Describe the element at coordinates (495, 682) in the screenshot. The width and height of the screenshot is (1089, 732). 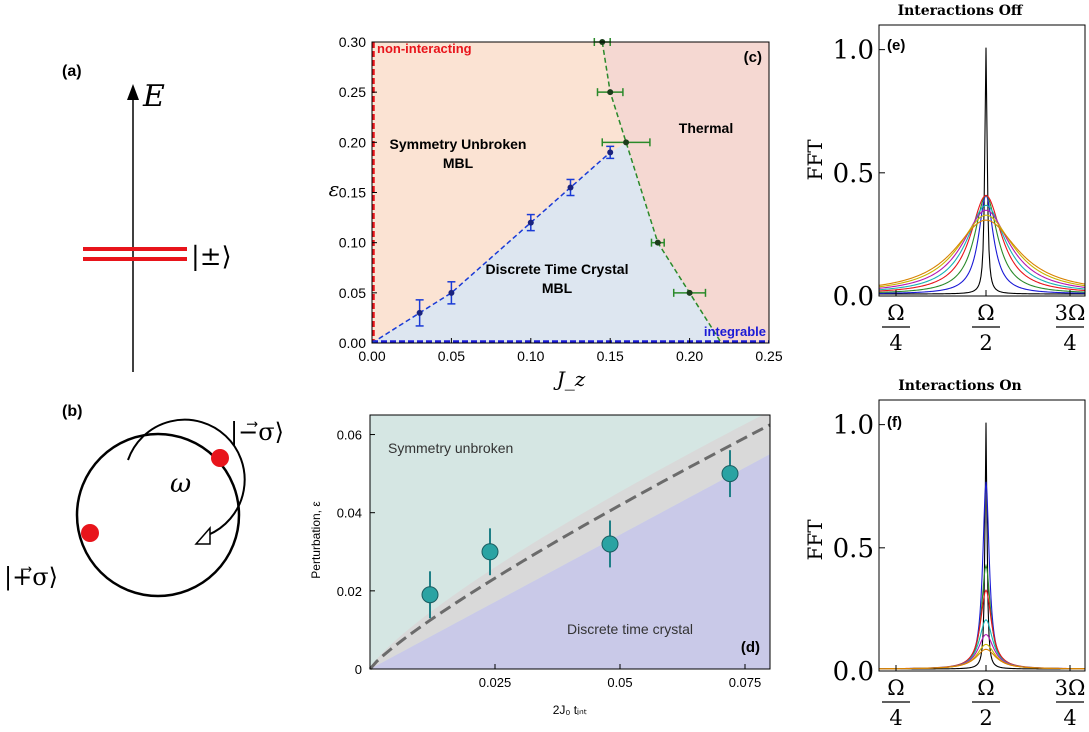
I see `x-tick-label: 0.025` at that location.